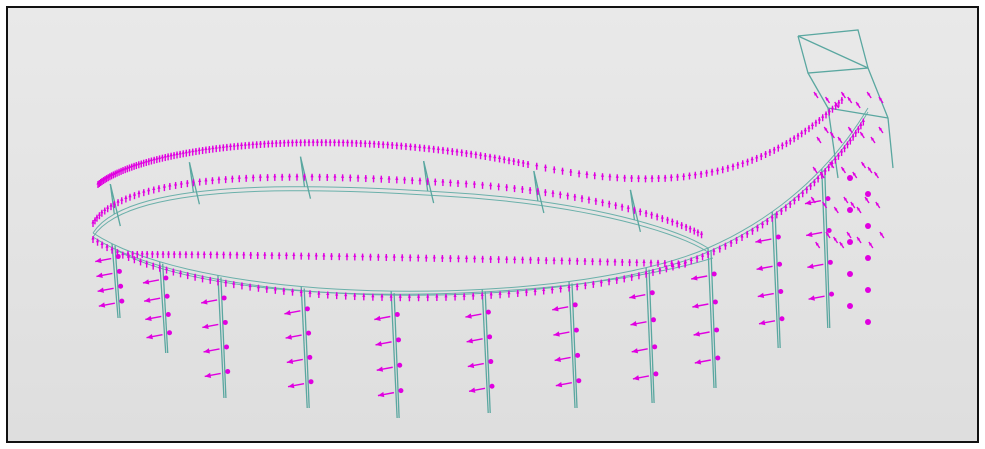  What do you see at coordinates (890, 143) in the screenshot?
I see `tower-leg` at bounding box center [890, 143].